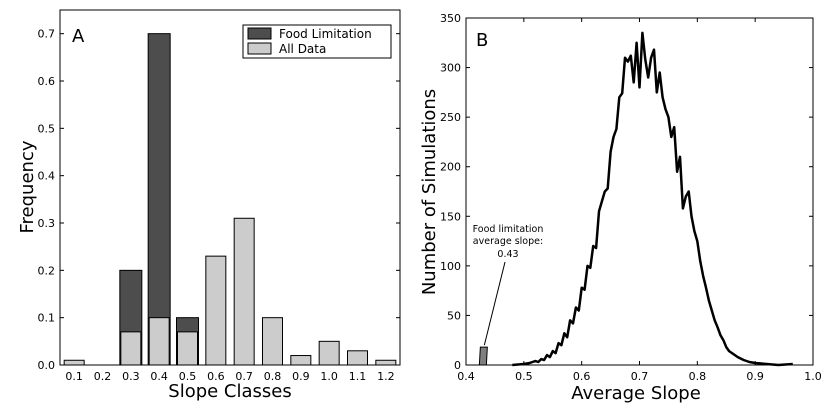 The width and height of the screenshot is (822, 415). Describe the element at coordinates (325, 34) in the screenshot. I see `legend-label-food-limitation: Food Limitation` at that location.